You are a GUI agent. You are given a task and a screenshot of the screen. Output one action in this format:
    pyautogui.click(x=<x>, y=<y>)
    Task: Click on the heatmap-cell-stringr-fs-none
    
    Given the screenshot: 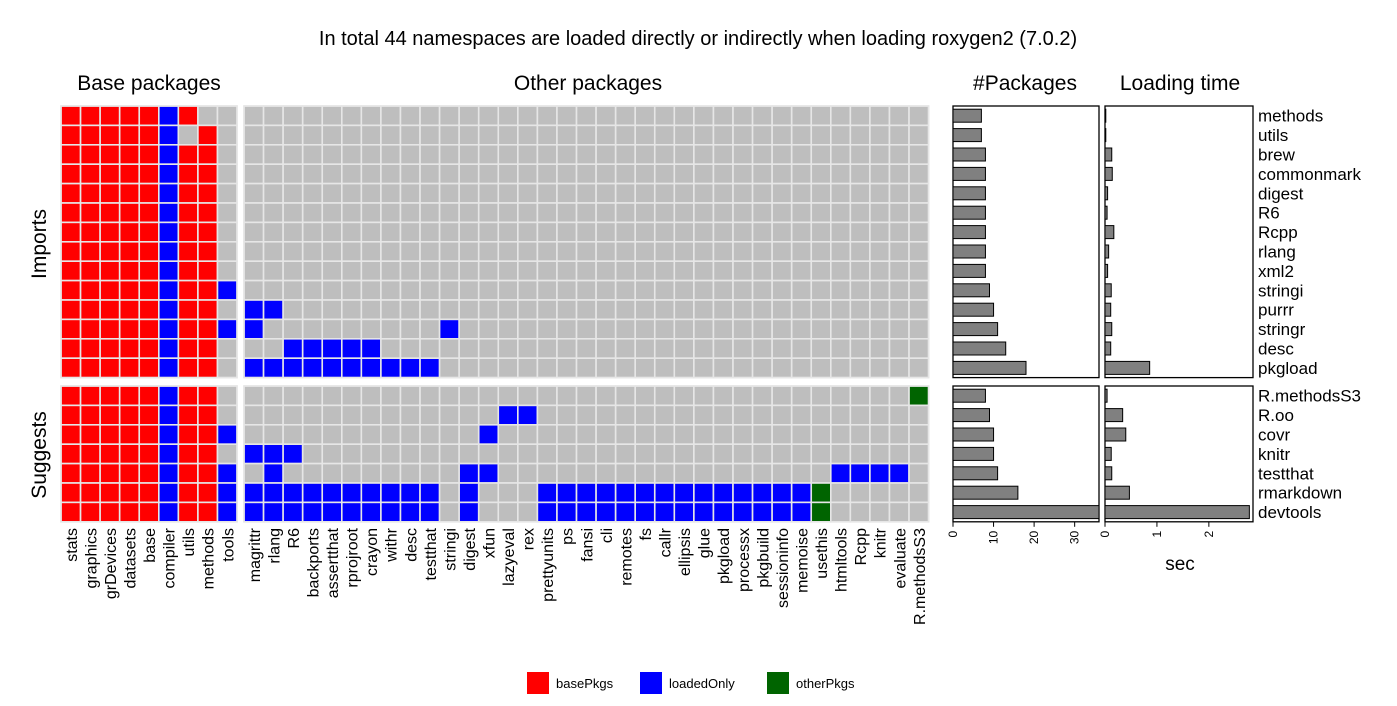 What is the action you would take?
    pyautogui.click(x=645, y=329)
    